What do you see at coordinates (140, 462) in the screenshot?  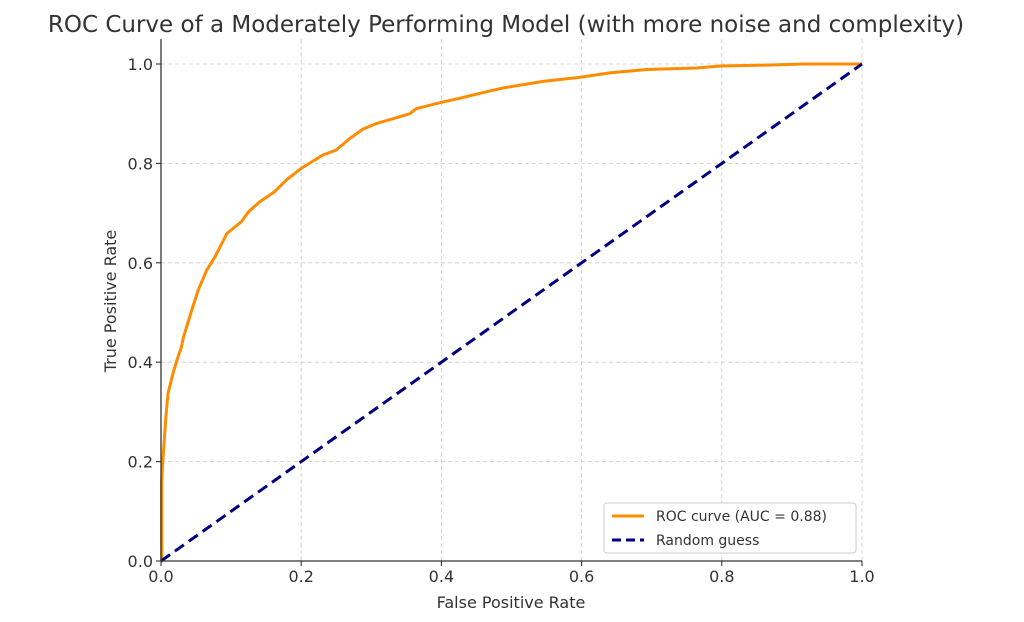 I see `y-tick-label: 0.2` at bounding box center [140, 462].